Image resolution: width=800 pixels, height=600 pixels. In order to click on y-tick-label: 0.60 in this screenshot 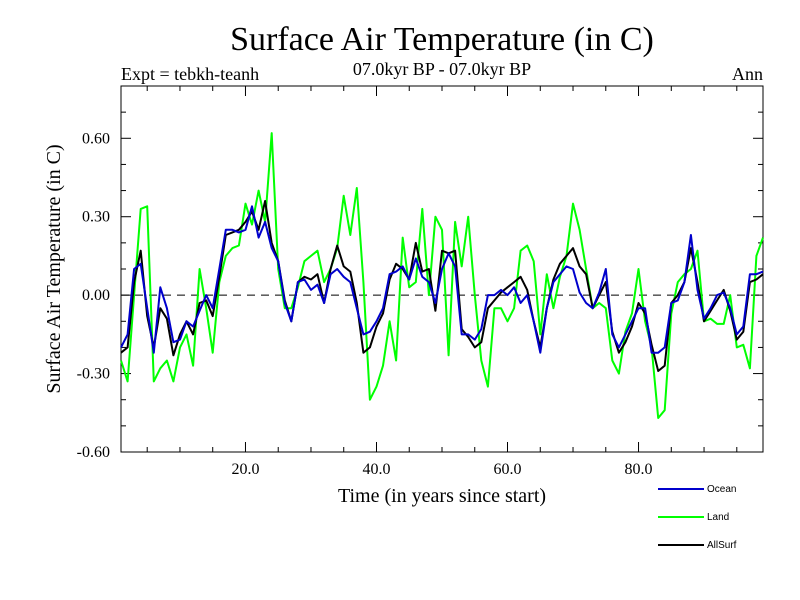, I will do `click(96, 138)`.